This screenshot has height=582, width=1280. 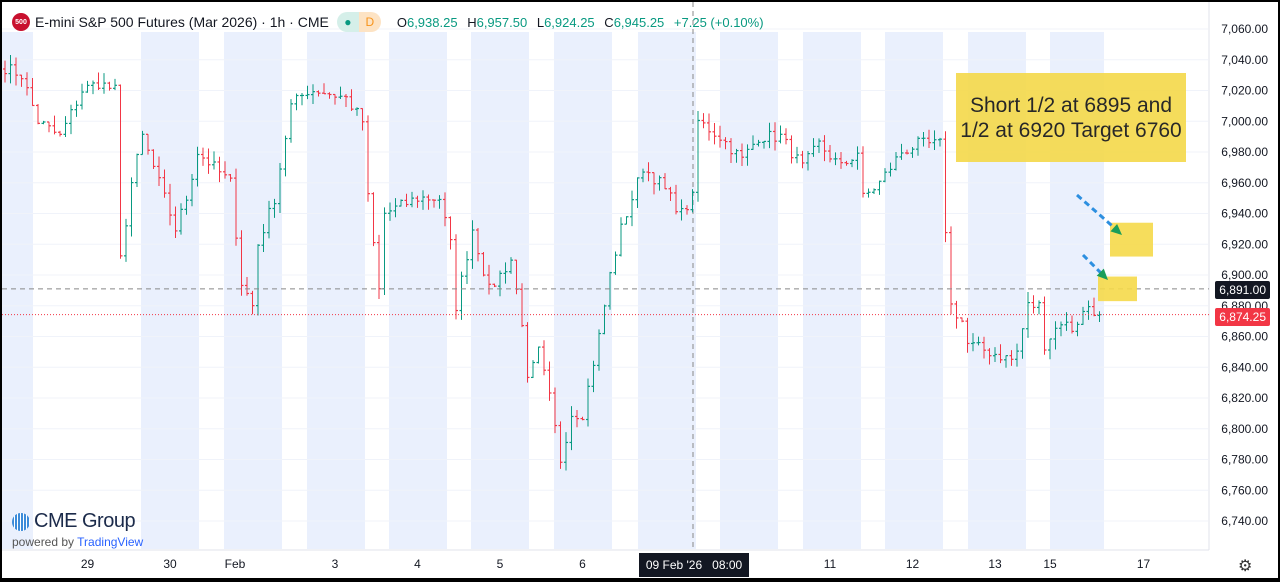 What do you see at coordinates (995, 564) in the screenshot?
I see `x-tick-label: 13` at bounding box center [995, 564].